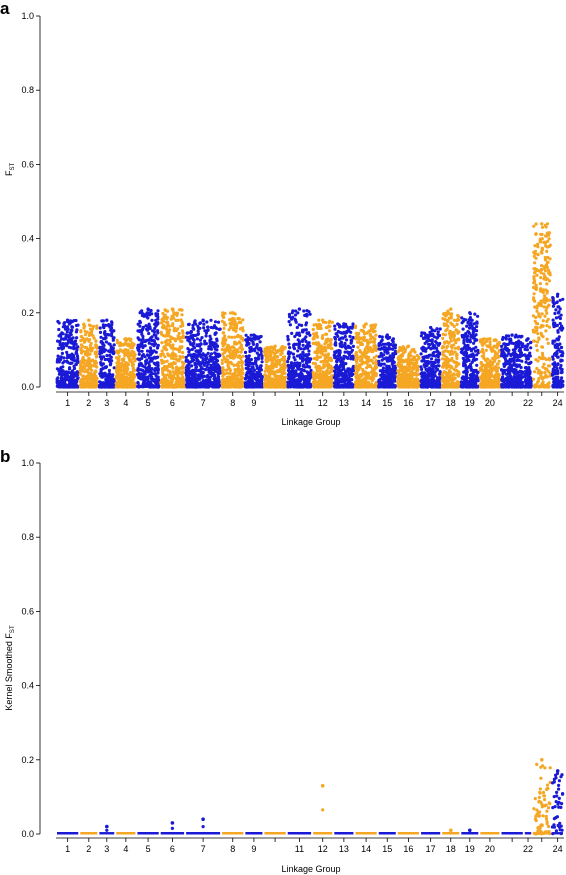 The width and height of the screenshot is (566, 875). What do you see at coordinates (387, 403) in the screenshot?
I see `x-tick-label: 15` at bounding box center [387, 403].